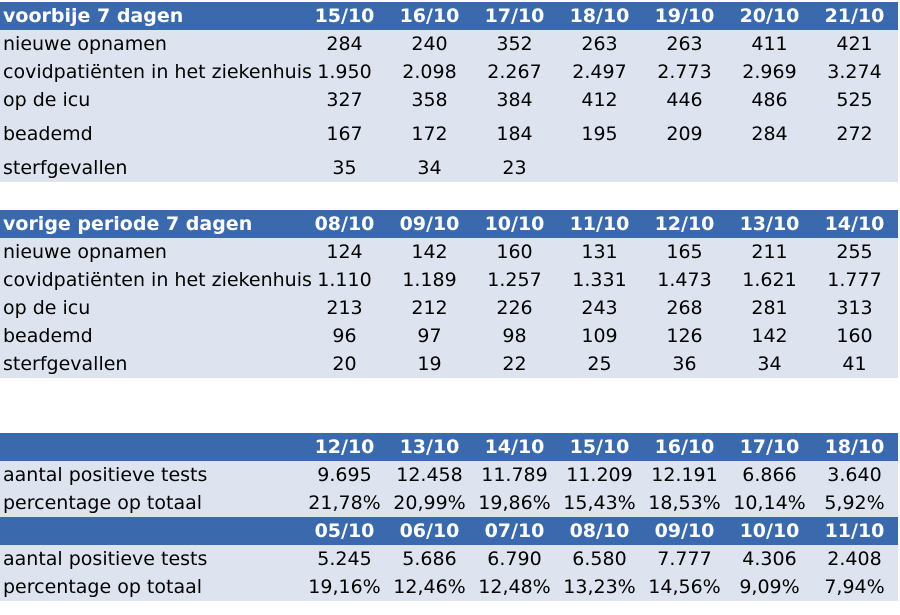  What do you see at coordinates (769, 16) in the screenshot?
I see `date-header: 20/10` at bounding box center [769, 16].